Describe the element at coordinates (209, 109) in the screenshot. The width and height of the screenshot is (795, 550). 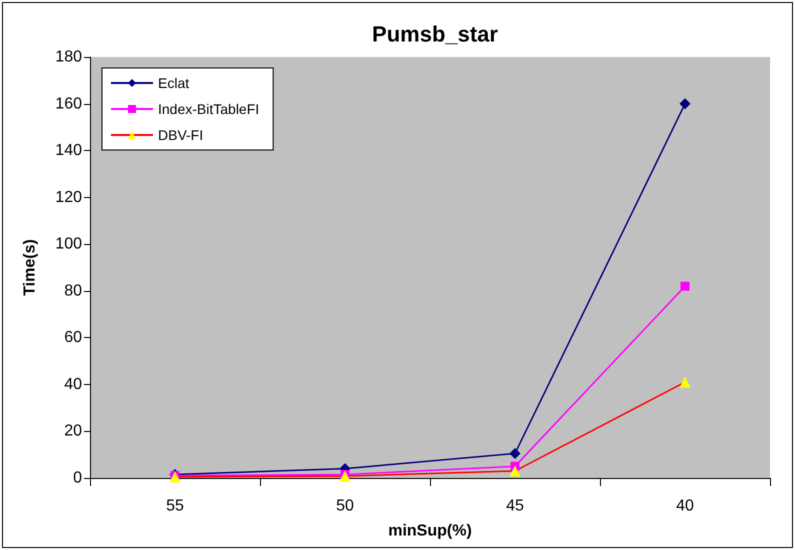
I see `legend-label: Index-BitTableFI` at that location.